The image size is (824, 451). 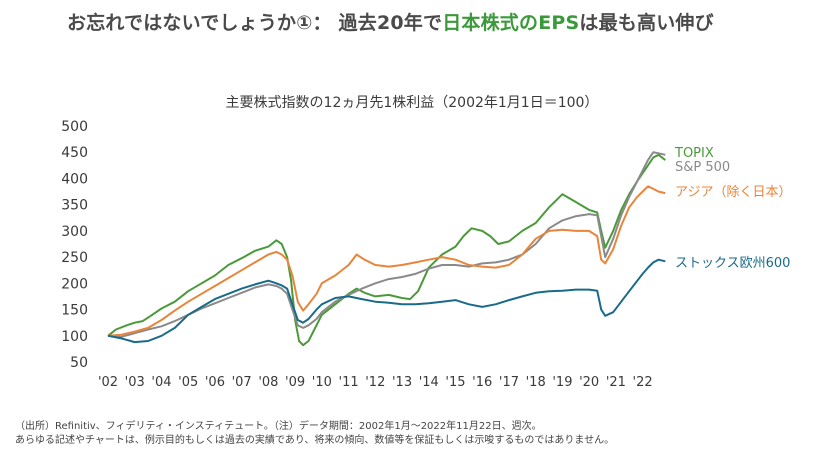 What do you see at coordinates (161, 382) in the screenshot?
I see `x-tick-label: '04` at bounding box center [161, 382].